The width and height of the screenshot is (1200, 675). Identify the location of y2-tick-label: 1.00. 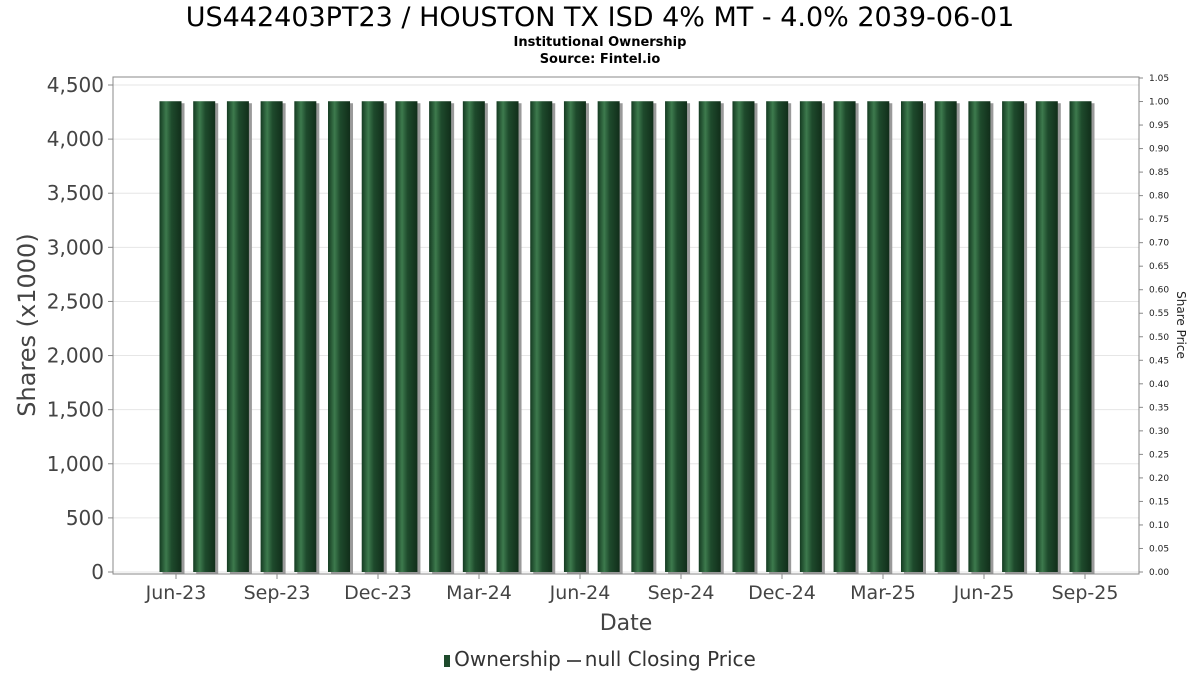
(1159, 103).